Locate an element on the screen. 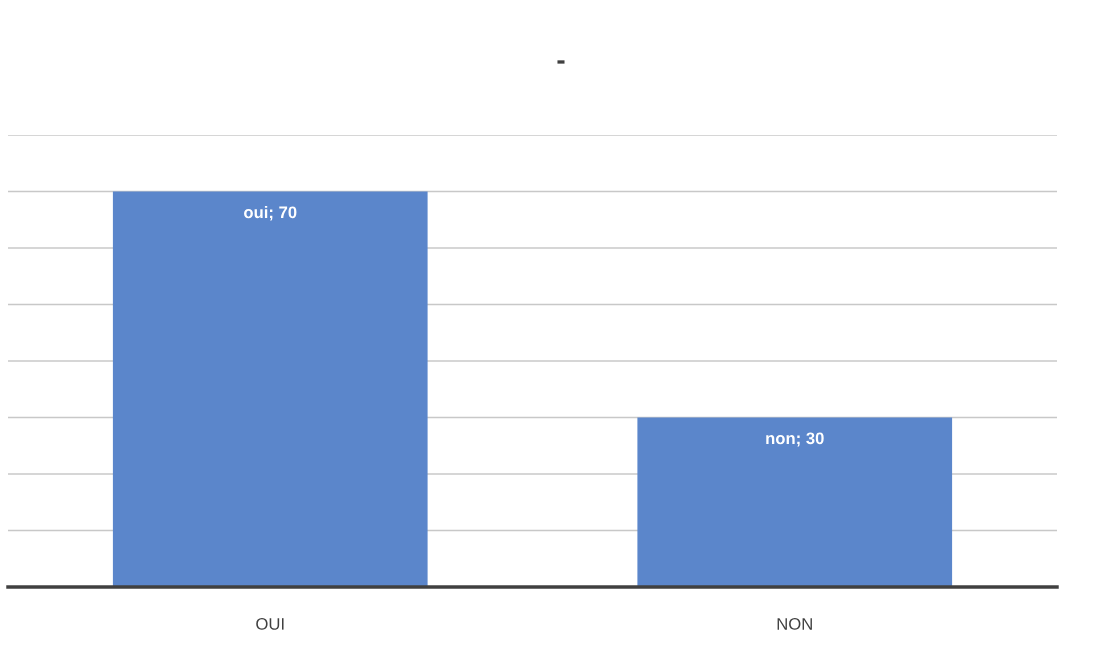 The width and height of the screenshot is (1110, 650). x-tick-label: OUI is located at coordinates (270, 624).